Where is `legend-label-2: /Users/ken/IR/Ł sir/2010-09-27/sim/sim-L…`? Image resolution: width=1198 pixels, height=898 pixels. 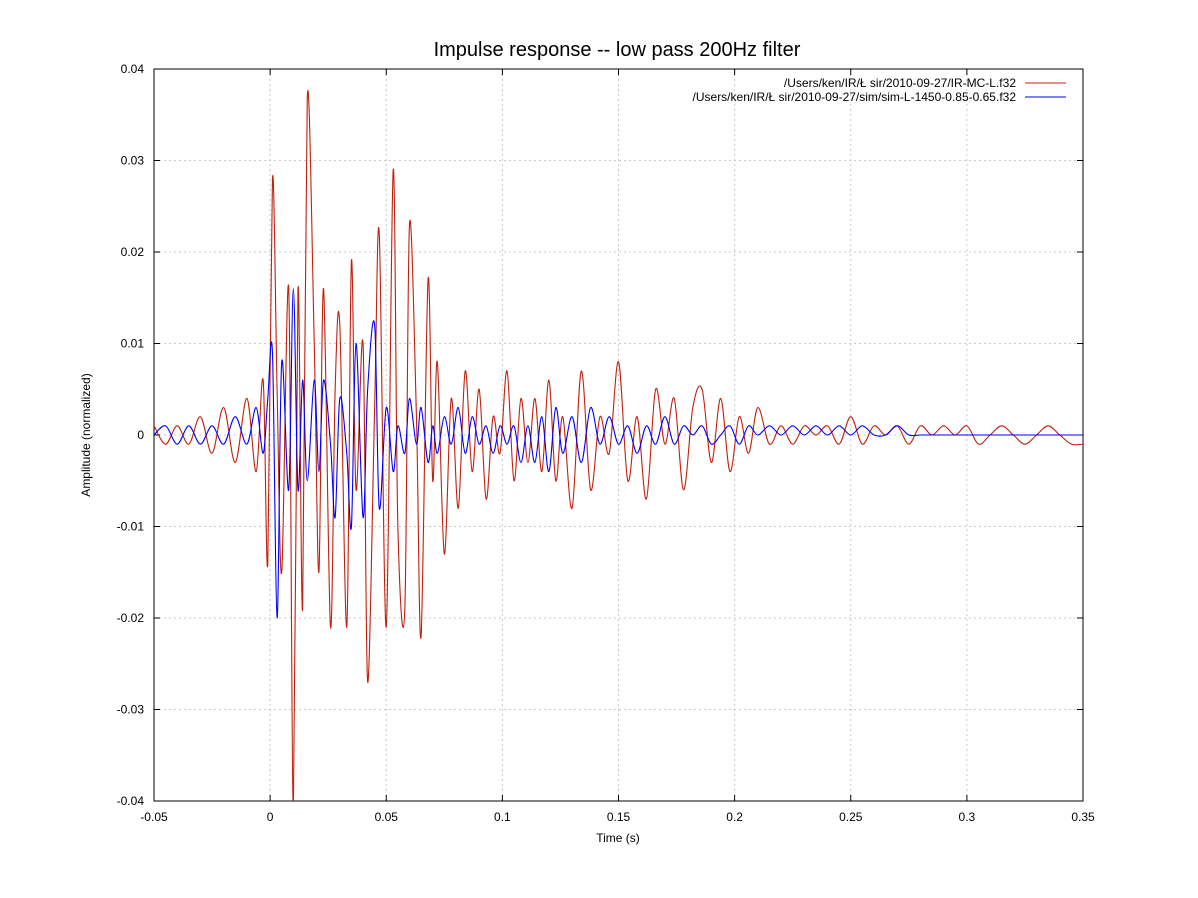
legend-label-2: /Users/ken/IR/Ł sir/2010-09-27/sim/sim-L… is located at coordinates (855, 97).